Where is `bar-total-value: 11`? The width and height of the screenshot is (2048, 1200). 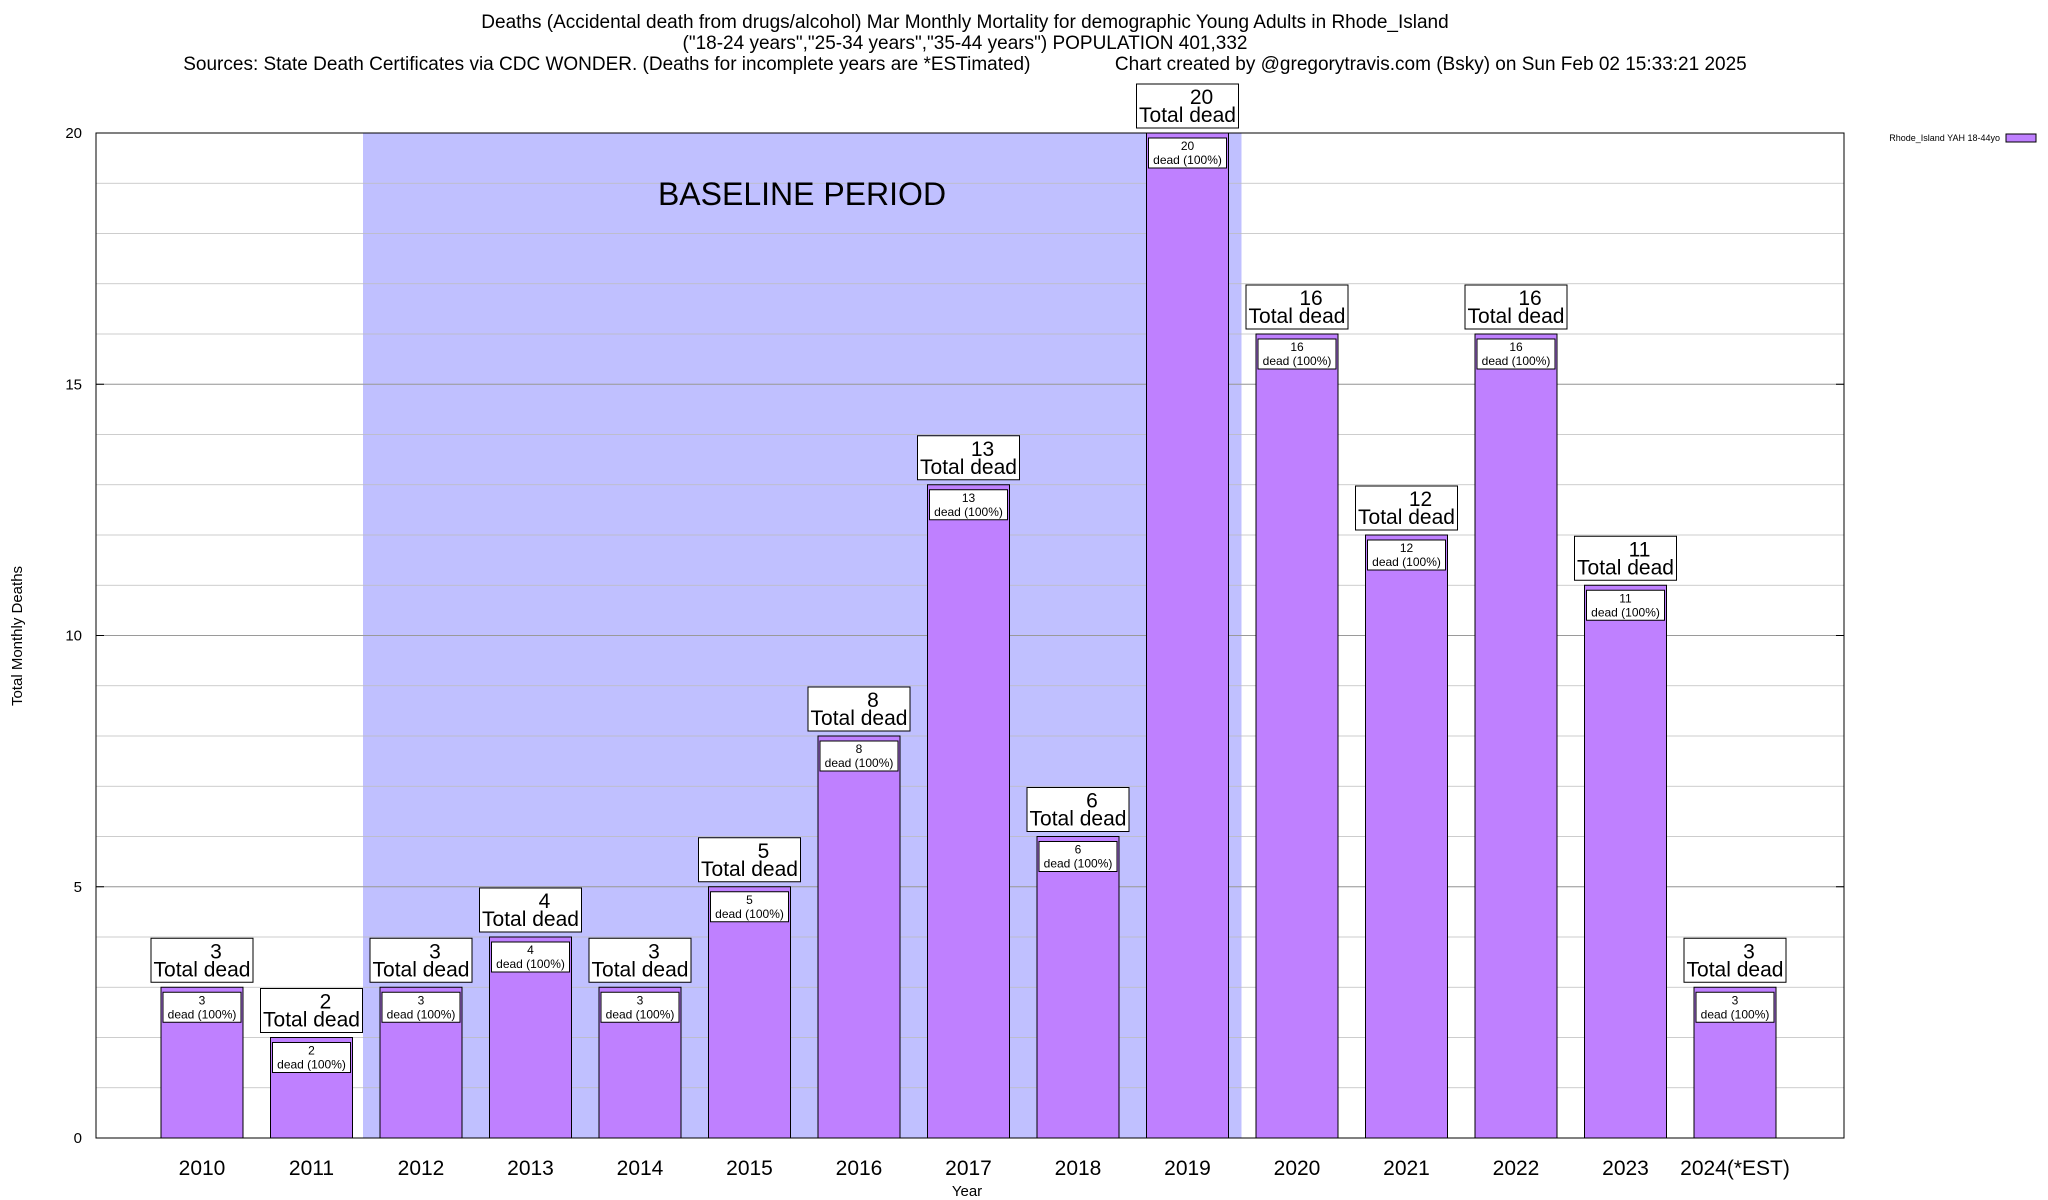 bar-total-value: 11 is located at coordinates (1640, 549).